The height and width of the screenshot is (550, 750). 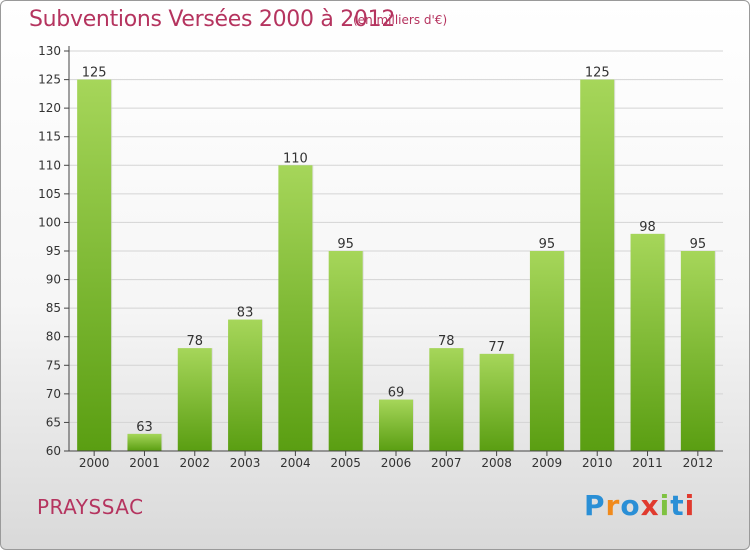 What do you see at coordinates (547, 463) in the screenshot?
I see `x-tick-label: 2009` at bounding box center [547, 463].